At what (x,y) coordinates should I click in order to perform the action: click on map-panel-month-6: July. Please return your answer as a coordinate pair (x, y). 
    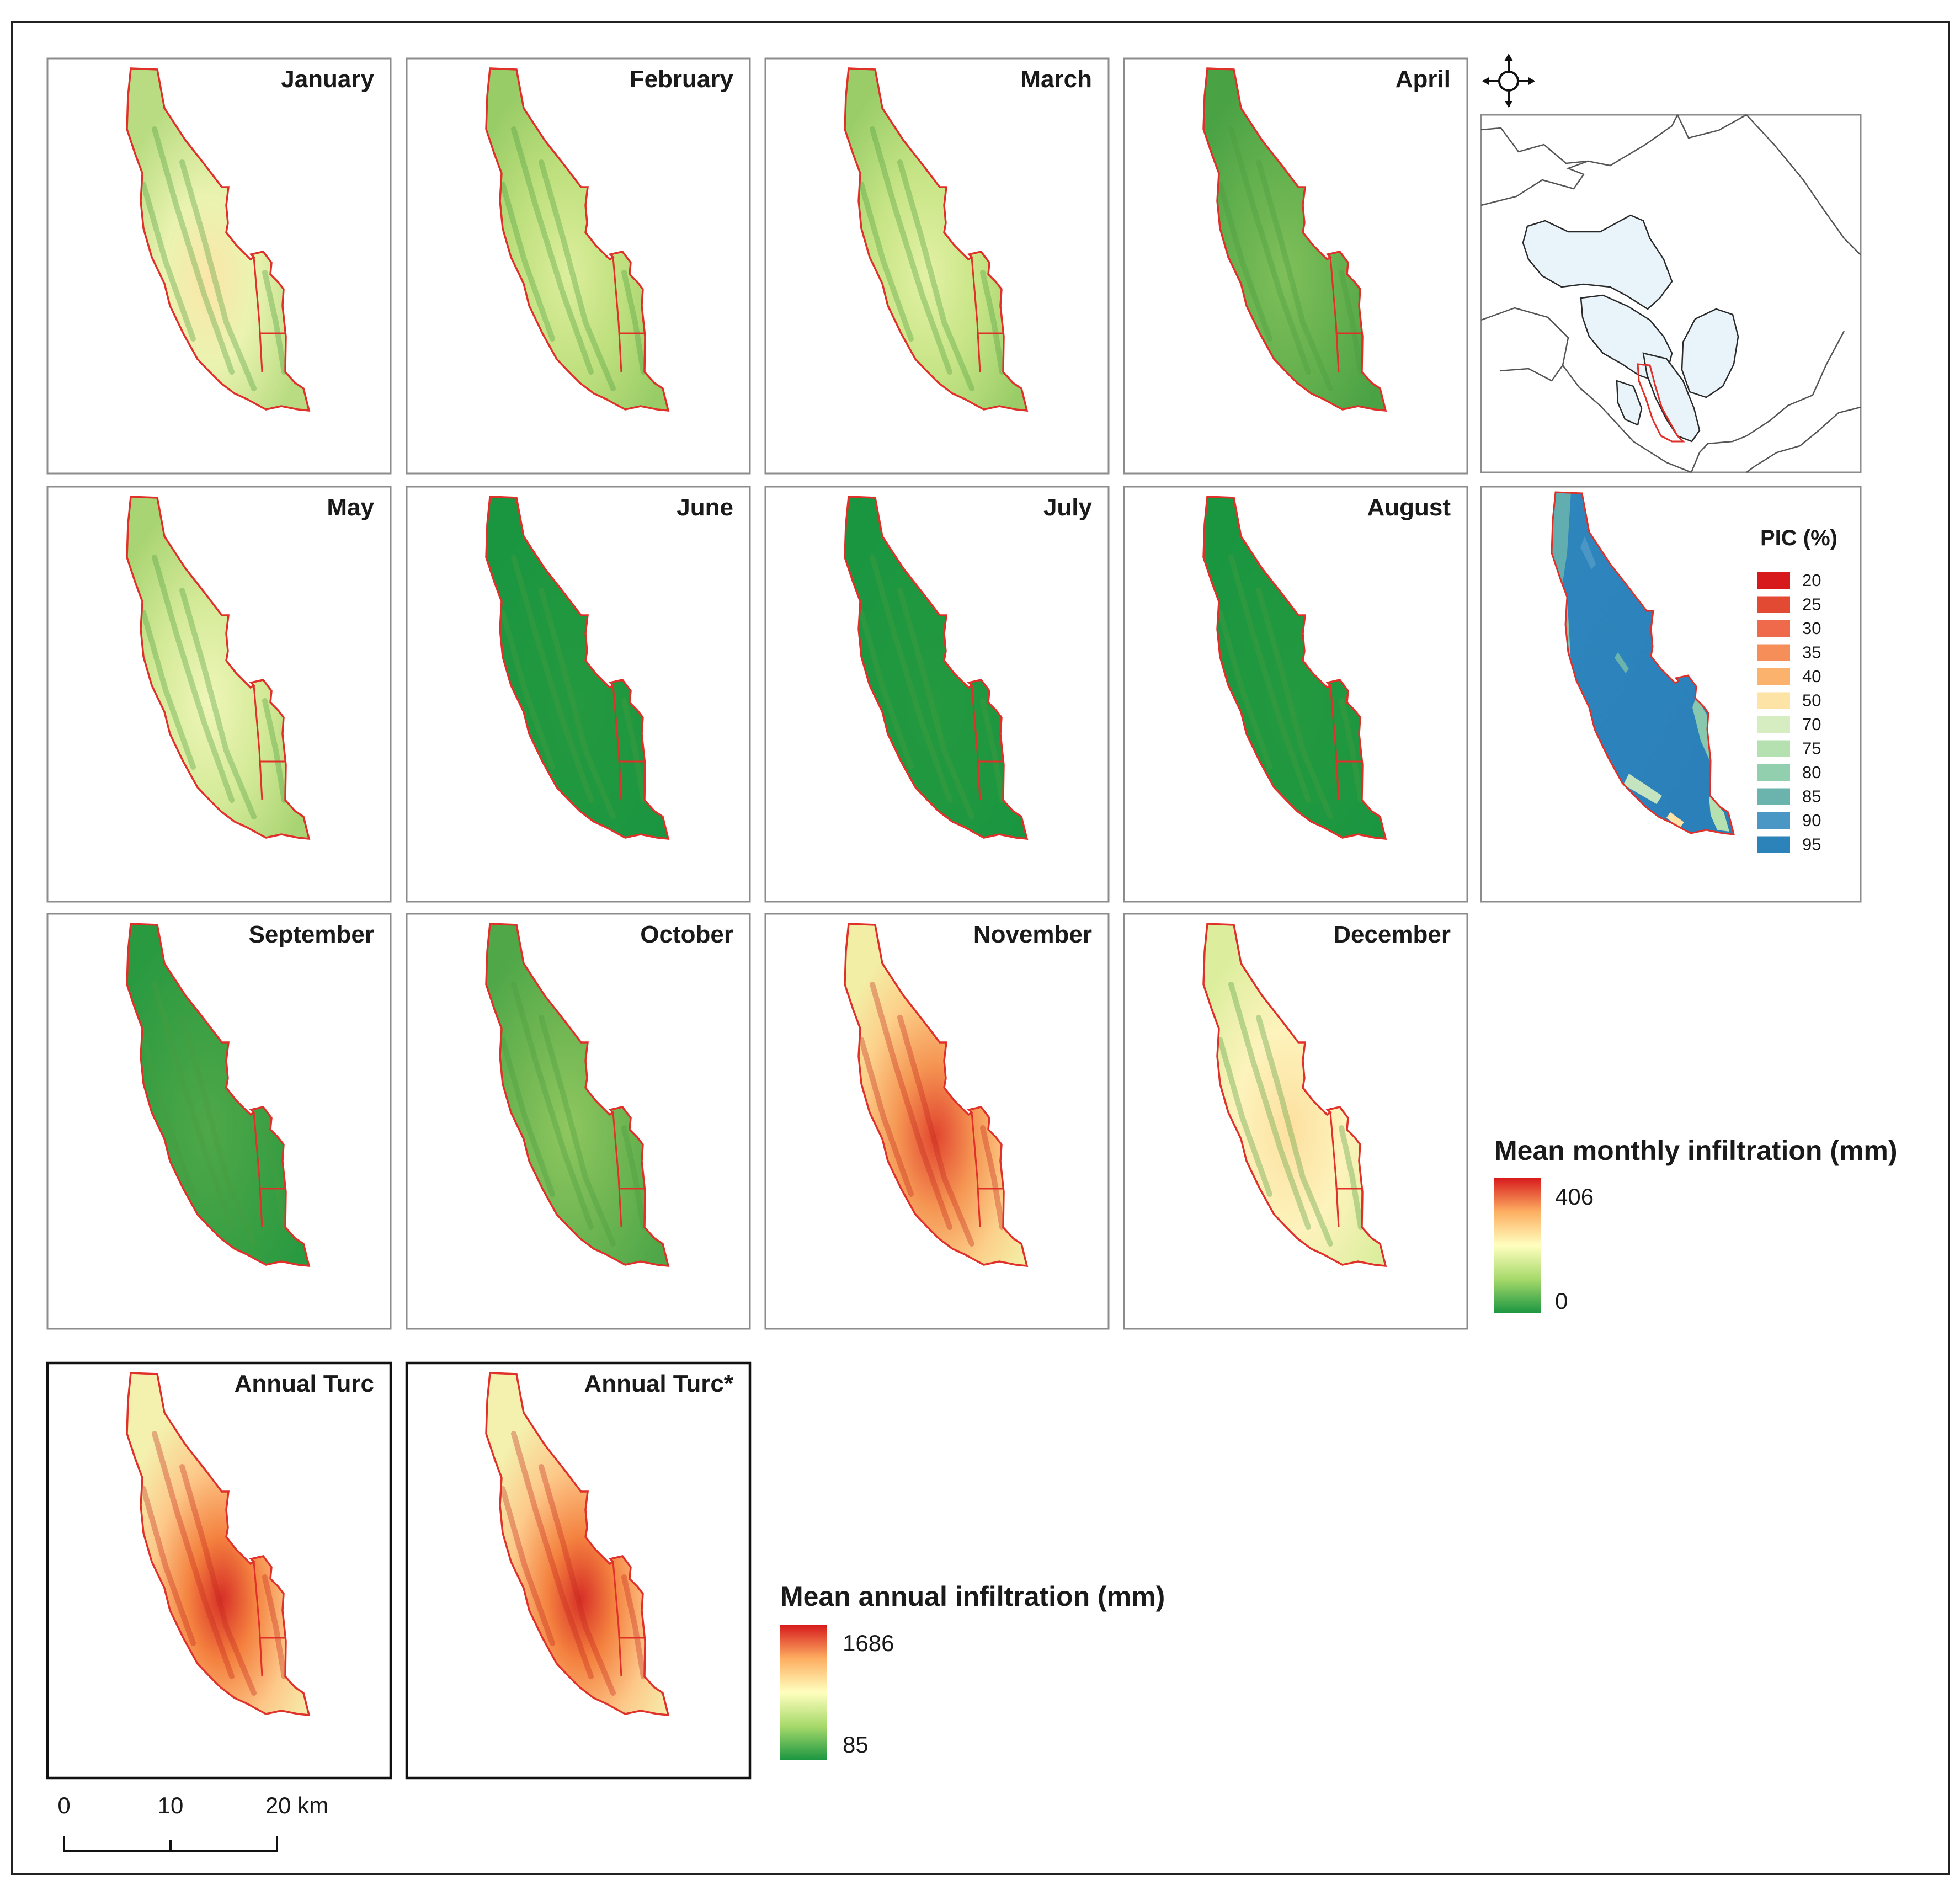
    Looking at the image, I should click on (937, 694).